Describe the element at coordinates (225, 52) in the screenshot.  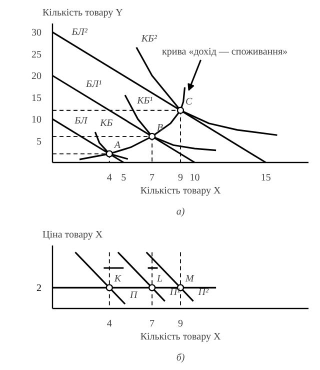
I see `annotation: крива «дохід — споживання»` at that location.